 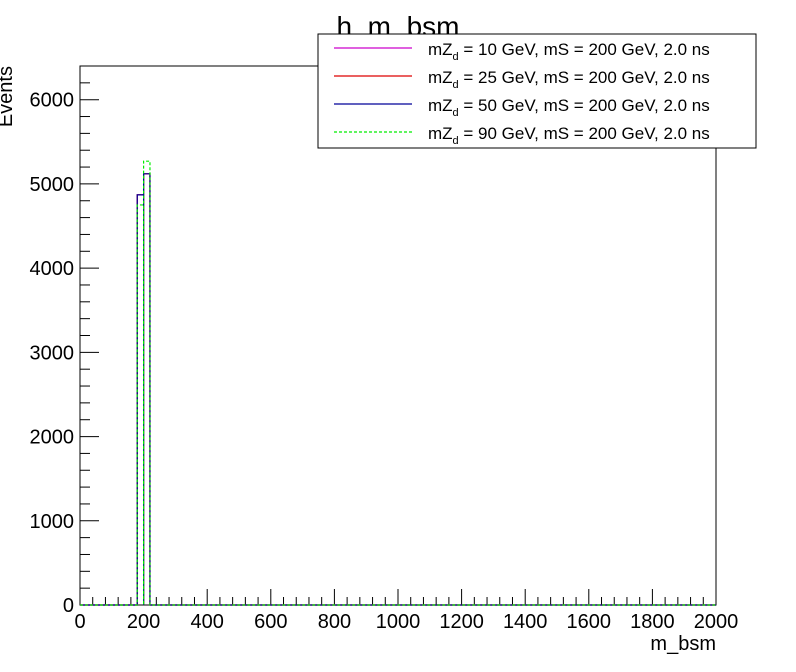 I want to click on y-tick-labels: 0 1000 2000 3000 4000 5000 6000, so click(x=52, y=353).